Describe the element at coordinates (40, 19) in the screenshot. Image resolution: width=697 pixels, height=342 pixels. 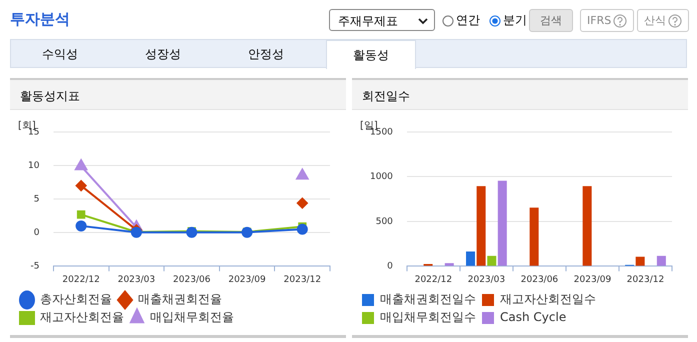
I see `text: 투자분석` at that location.